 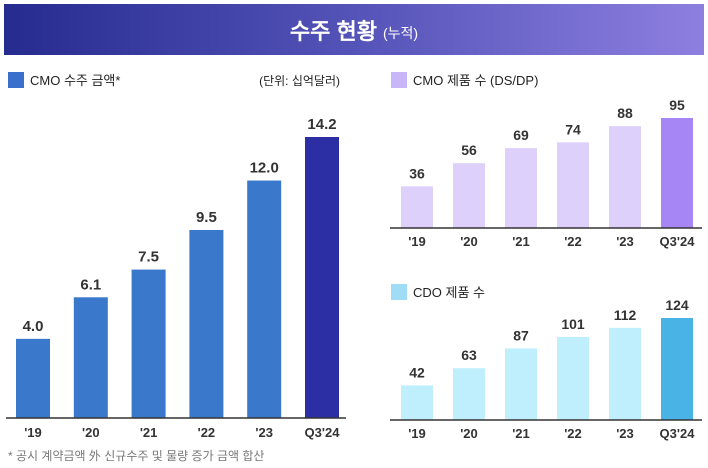 I want to click on unit-label: (단위: 십억달러), so click(x=299, y=81).